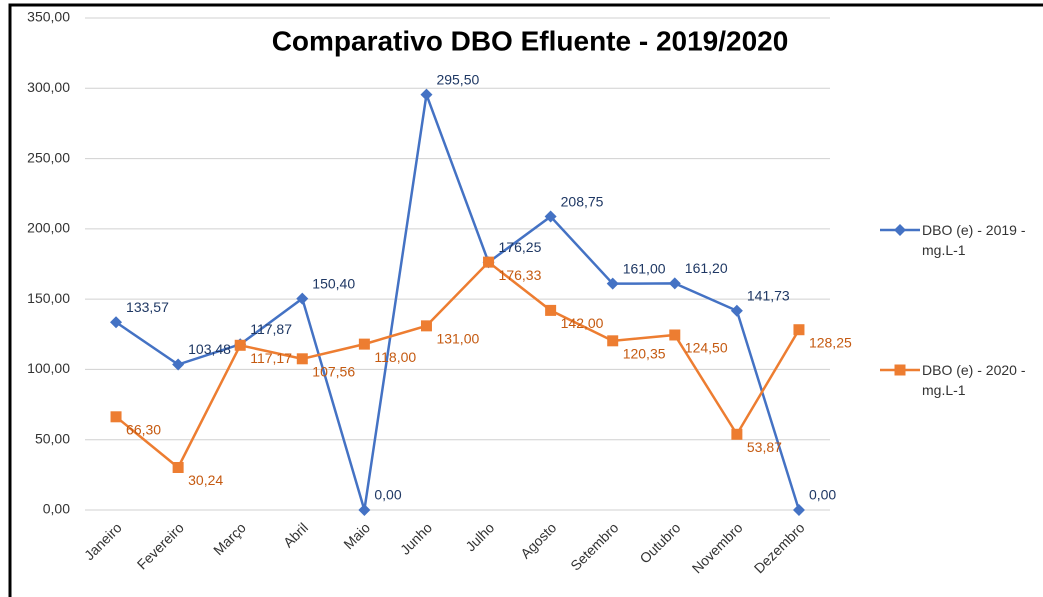  I want to click on x-tick-label: Abril, so click(295, 534).